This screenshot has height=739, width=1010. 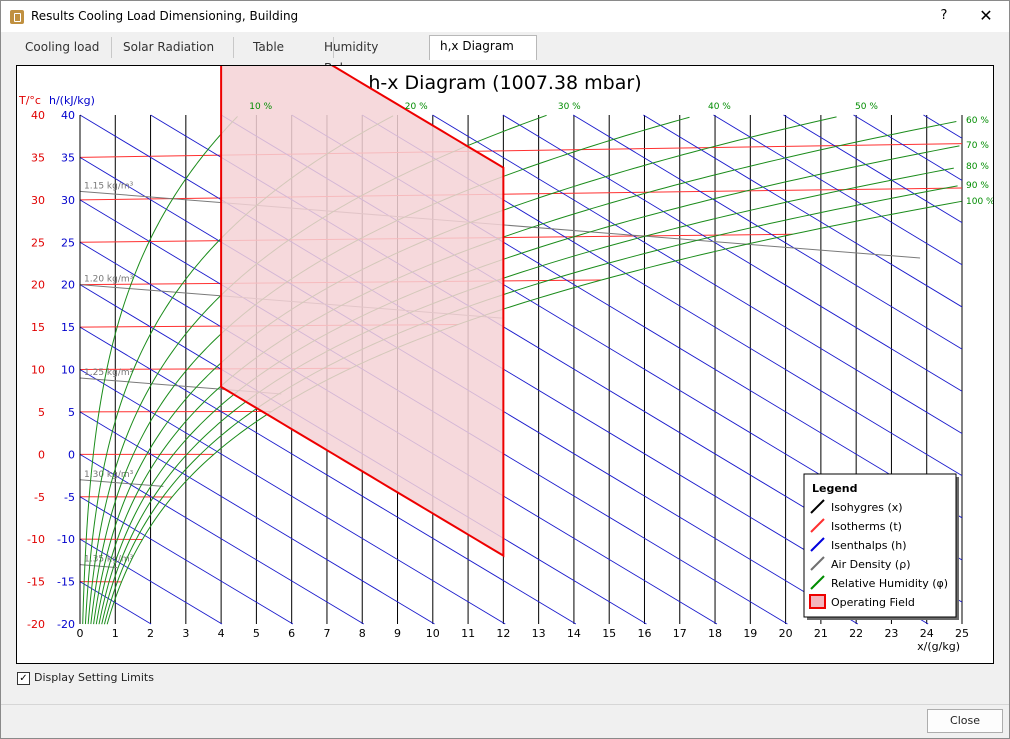 What do you see at coordinates (38, 327) in the screenshot?
I see `t-tick-label: 15` at bounding box center [38, 327].